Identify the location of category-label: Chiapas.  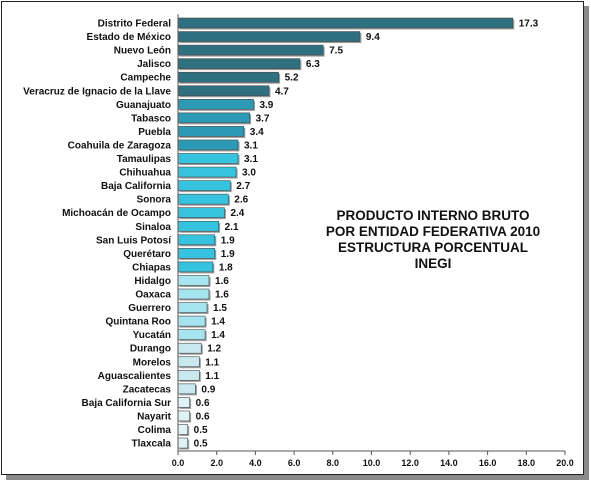
(151, 267).